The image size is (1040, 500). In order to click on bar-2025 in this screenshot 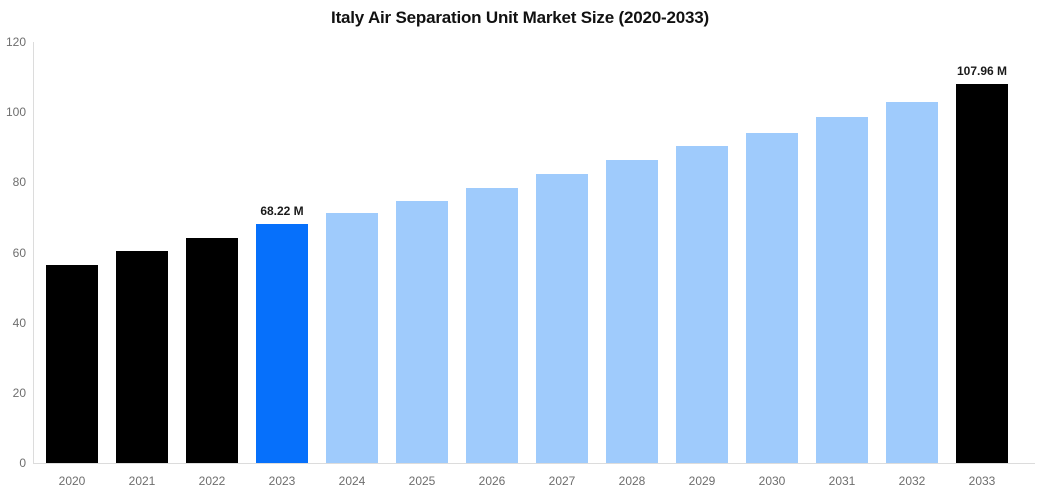, I will do `click(422, 331)`.